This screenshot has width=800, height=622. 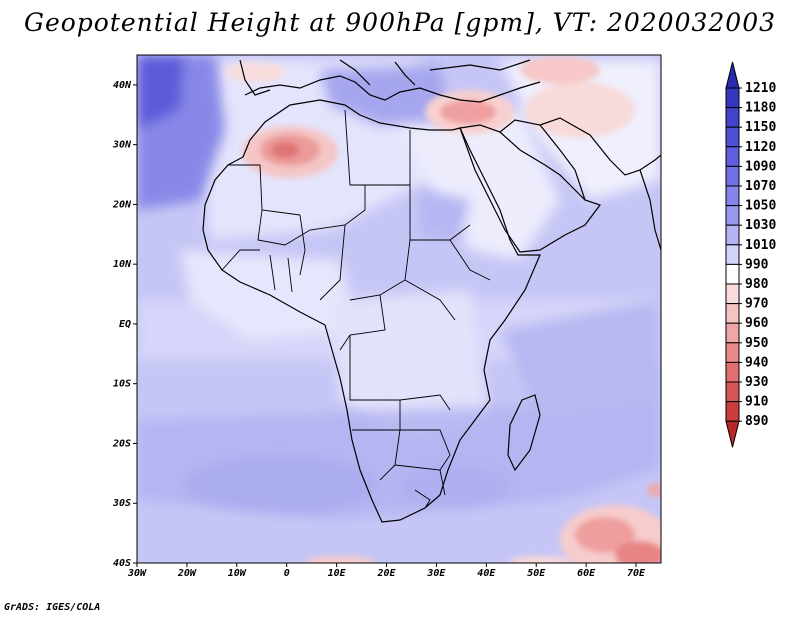 What do you see at coordinates (386, 573) in the screenshot?
I see `lon-label: 20E` at bounding box center [386, 573].